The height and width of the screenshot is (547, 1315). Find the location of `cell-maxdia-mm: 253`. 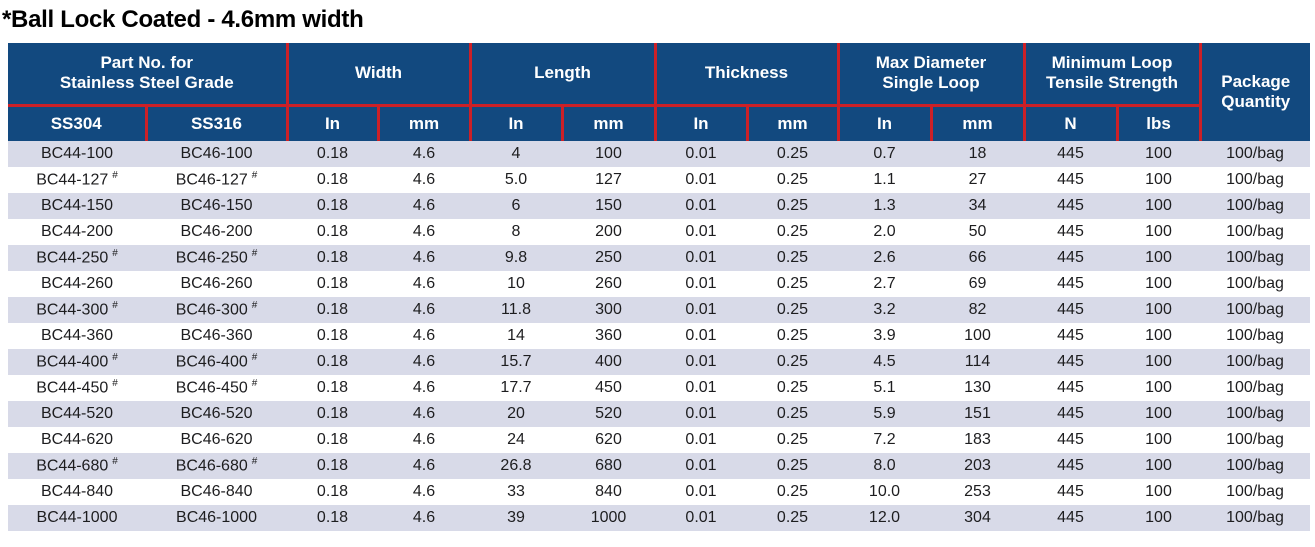

cell-maxdia-mm: 253 is located at coordinates (977, 491).